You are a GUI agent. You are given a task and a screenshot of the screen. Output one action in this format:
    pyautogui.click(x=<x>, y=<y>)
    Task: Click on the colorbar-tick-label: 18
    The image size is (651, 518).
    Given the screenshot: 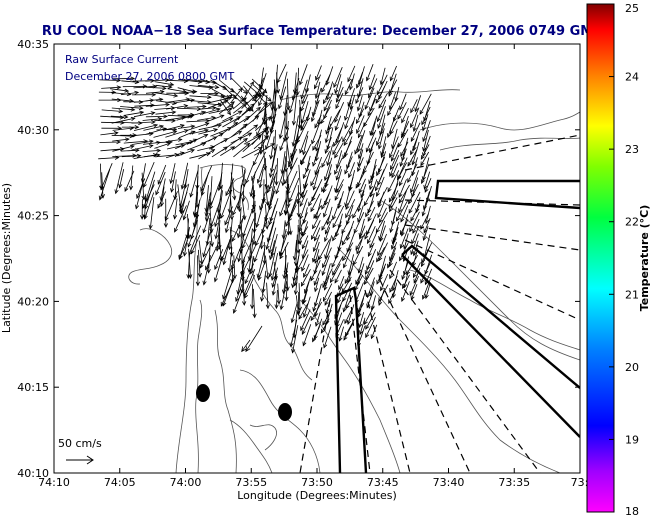 What is the action you would take?
    pyautogui.click(x=632, y=511)
    